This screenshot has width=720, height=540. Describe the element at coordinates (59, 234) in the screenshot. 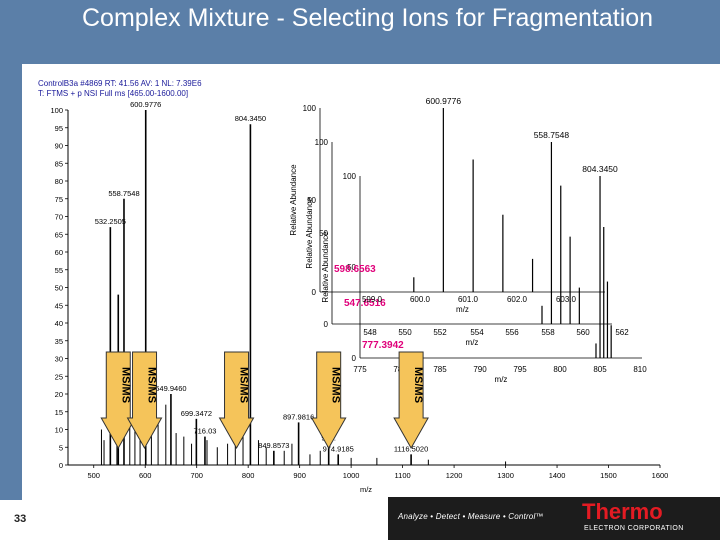

I see `y-tick-label: 65` at that location.